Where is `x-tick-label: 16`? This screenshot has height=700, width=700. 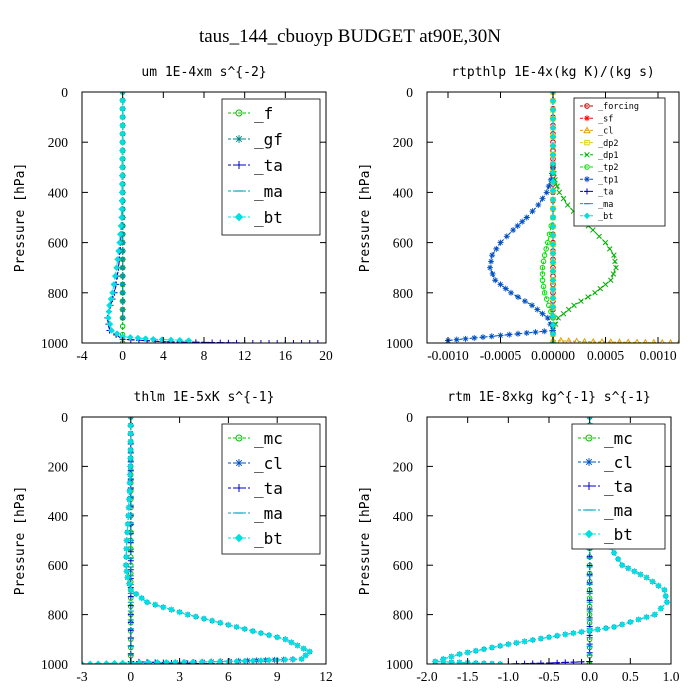
x-tick-label: 16 is located at coordinates (286, 355).